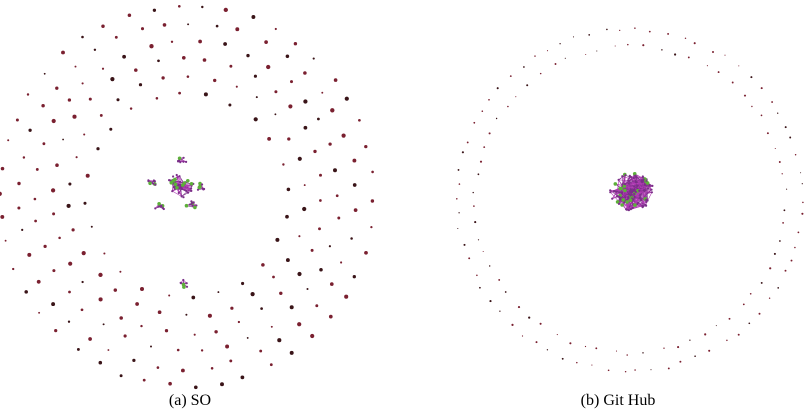 This screenshot has height=418, width=806. I want to click on cluster-edge, so click(617, 188).